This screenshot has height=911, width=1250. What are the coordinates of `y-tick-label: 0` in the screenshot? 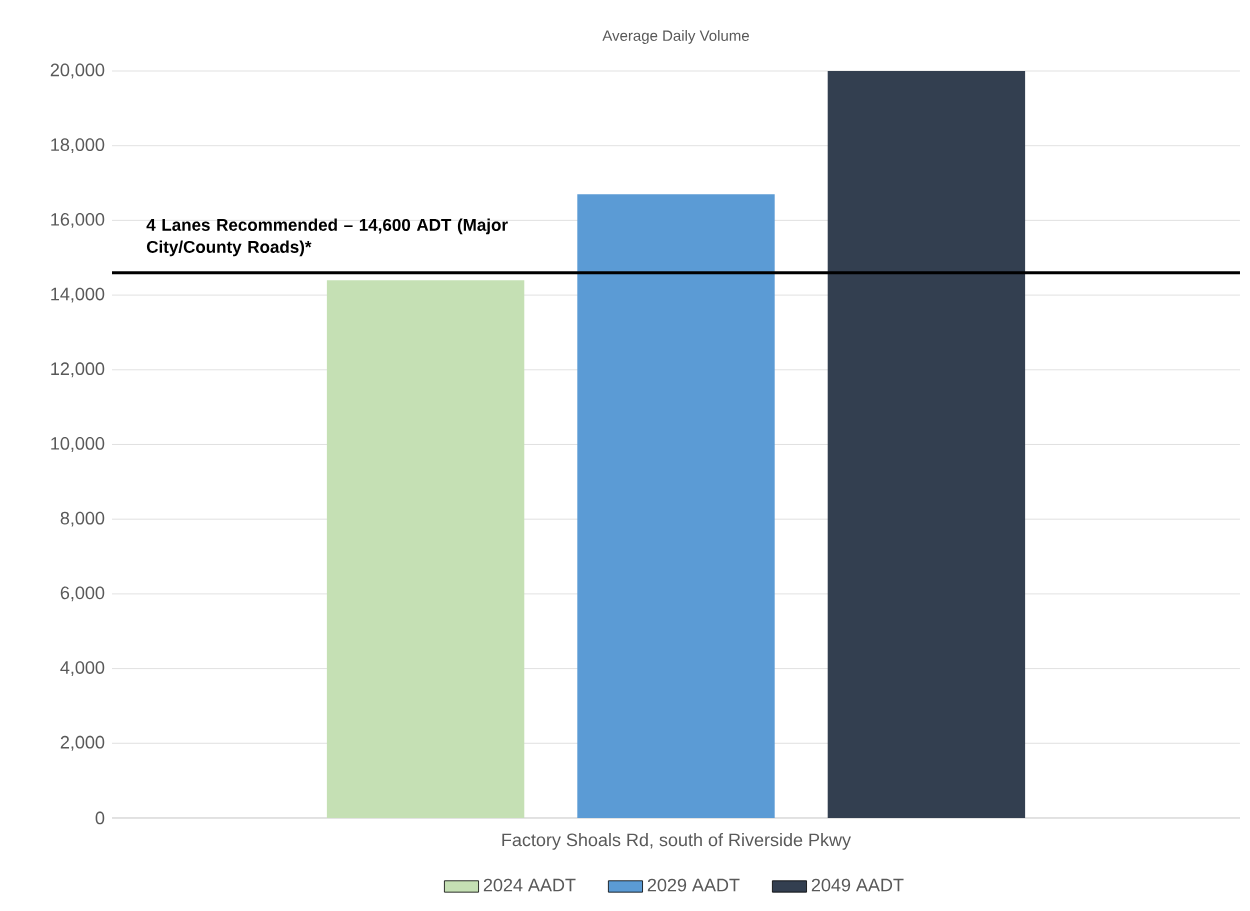 It's located at (100, 818).